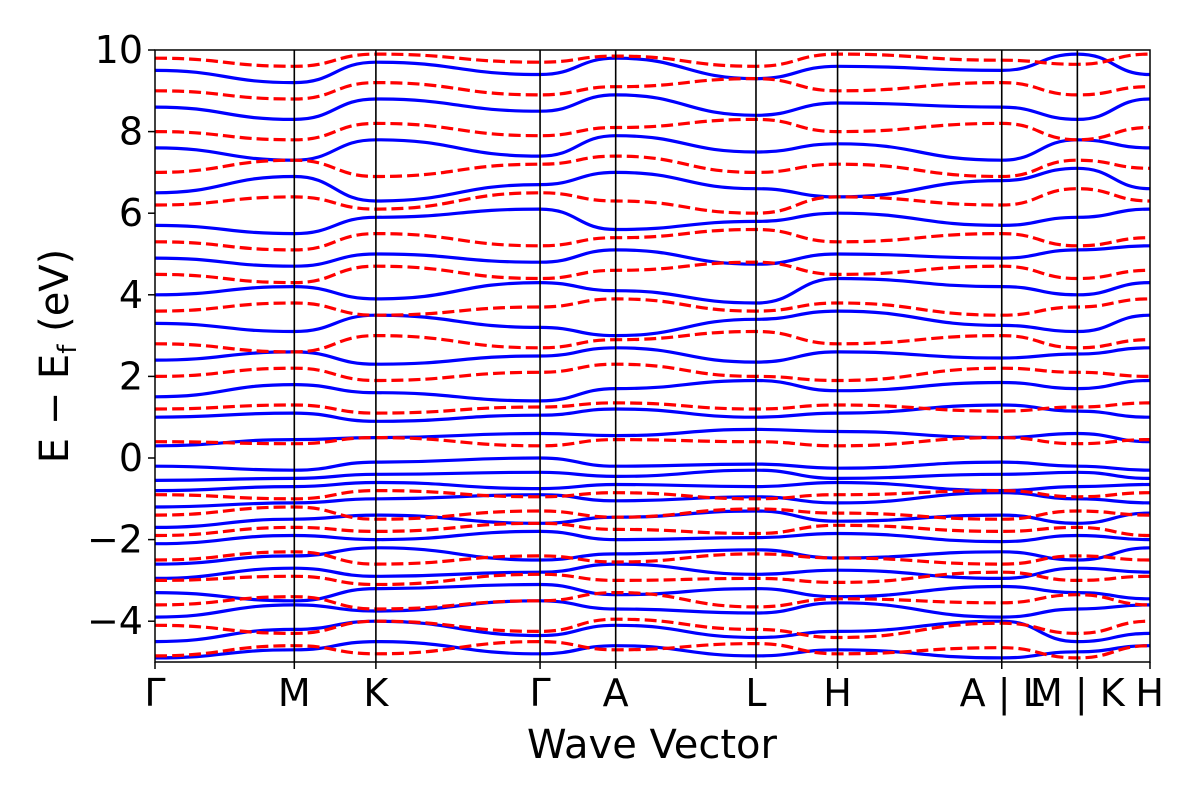  I want to click on y-axis-ticks: 10 8 6 4 2 0 −2 −4, so click(121, 335).